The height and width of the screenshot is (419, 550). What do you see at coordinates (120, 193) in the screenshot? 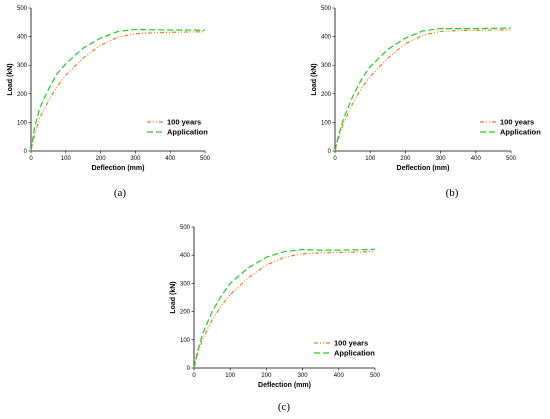
I see `caption-a: (a)` at bounding box center [120, 193].